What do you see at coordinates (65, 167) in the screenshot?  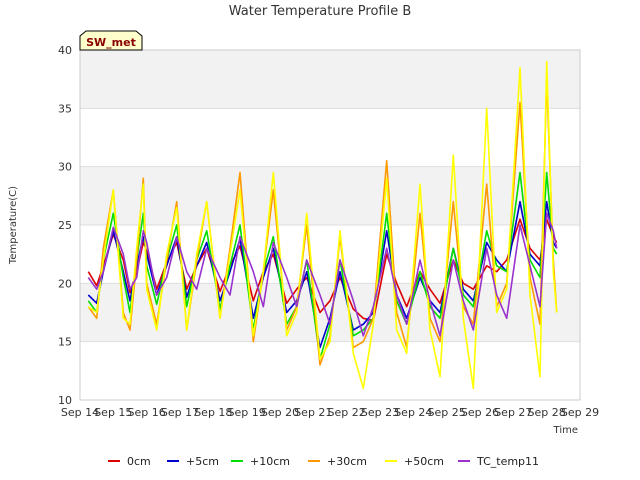 I see `y-tick-label: 30` at bounding box center [65, 167].